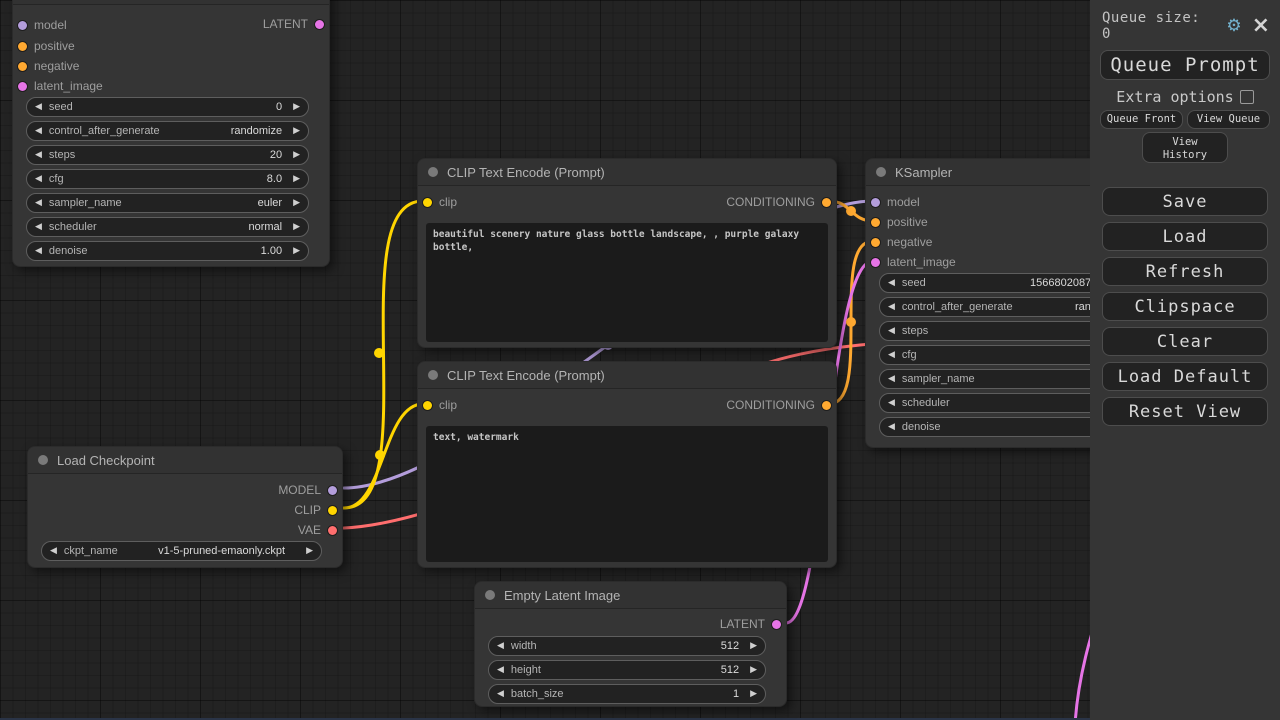  What do you see at coordinates (1185, 306) in the screenshot?
I see `clipspace-button: Clipspace` at bounding box center [1185, 306].